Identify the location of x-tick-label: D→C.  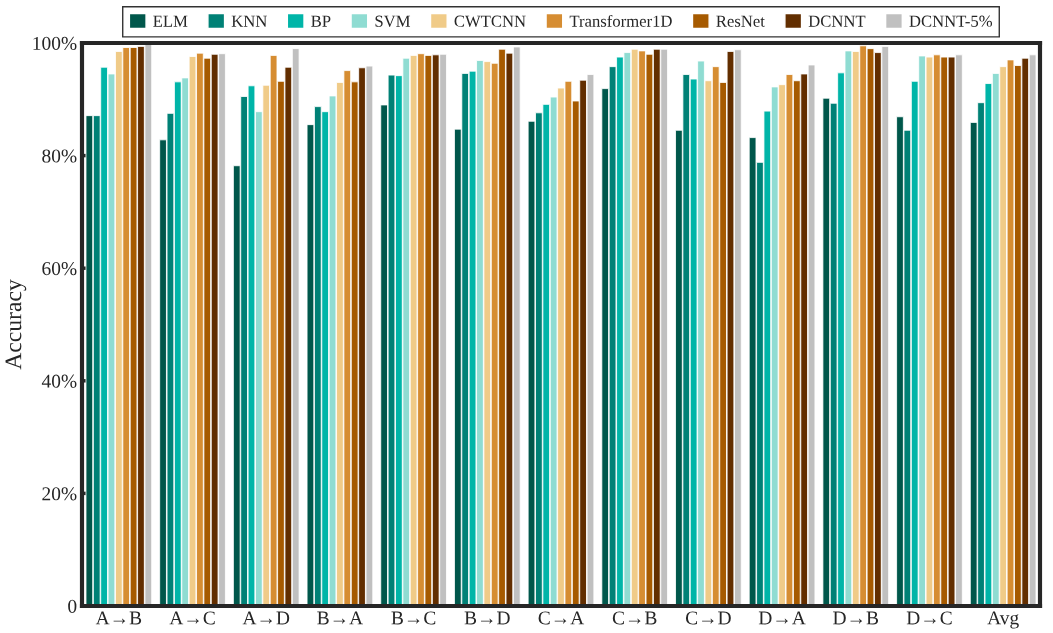
(929, 618).